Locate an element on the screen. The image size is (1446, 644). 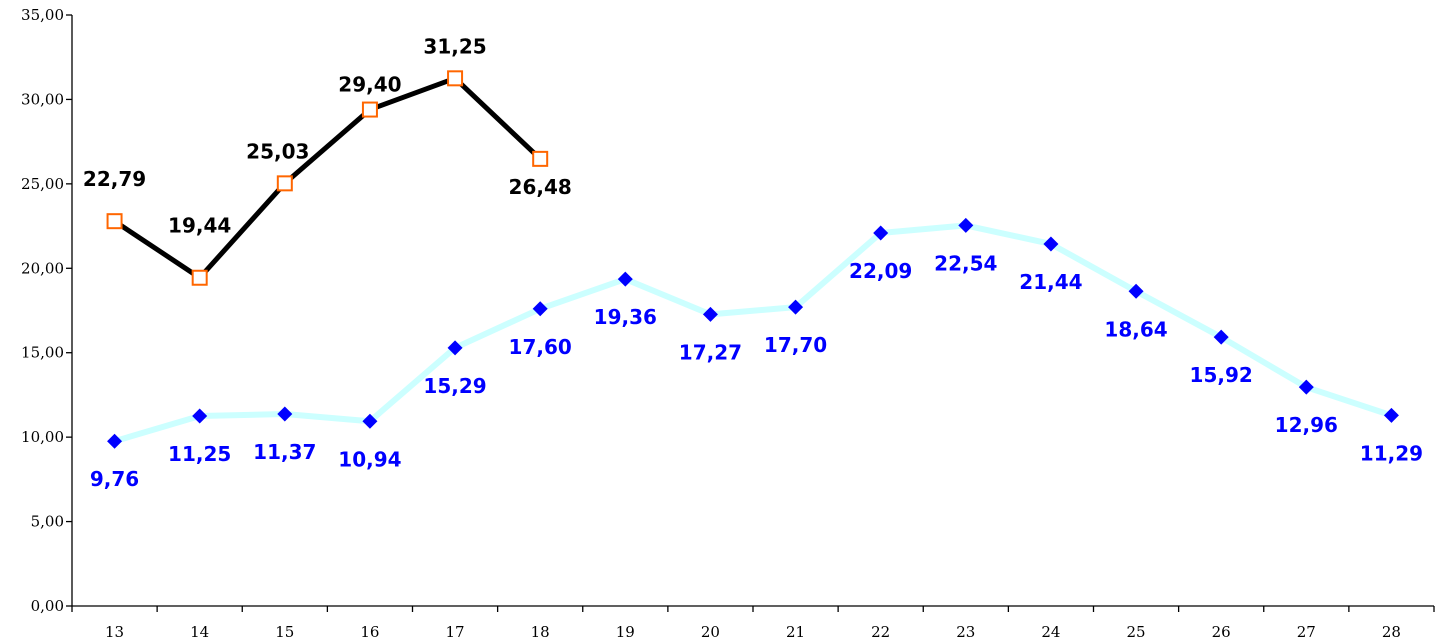
series-black is located at coordinates (327, 178).